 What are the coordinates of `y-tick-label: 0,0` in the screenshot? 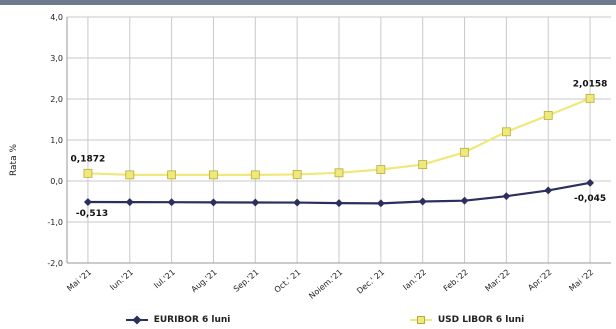 It's located at (56, 181).